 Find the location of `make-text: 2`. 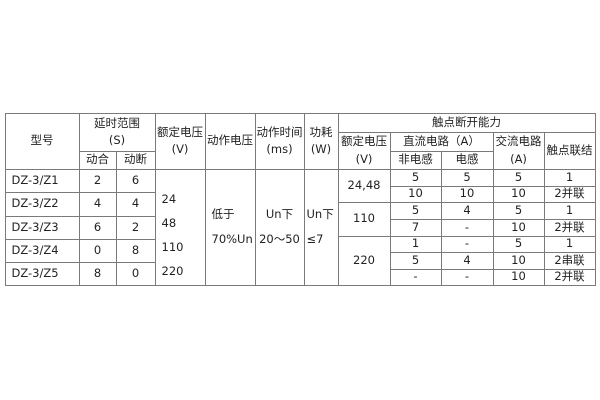

make-text: 2 is located at coordinates (97, 179).